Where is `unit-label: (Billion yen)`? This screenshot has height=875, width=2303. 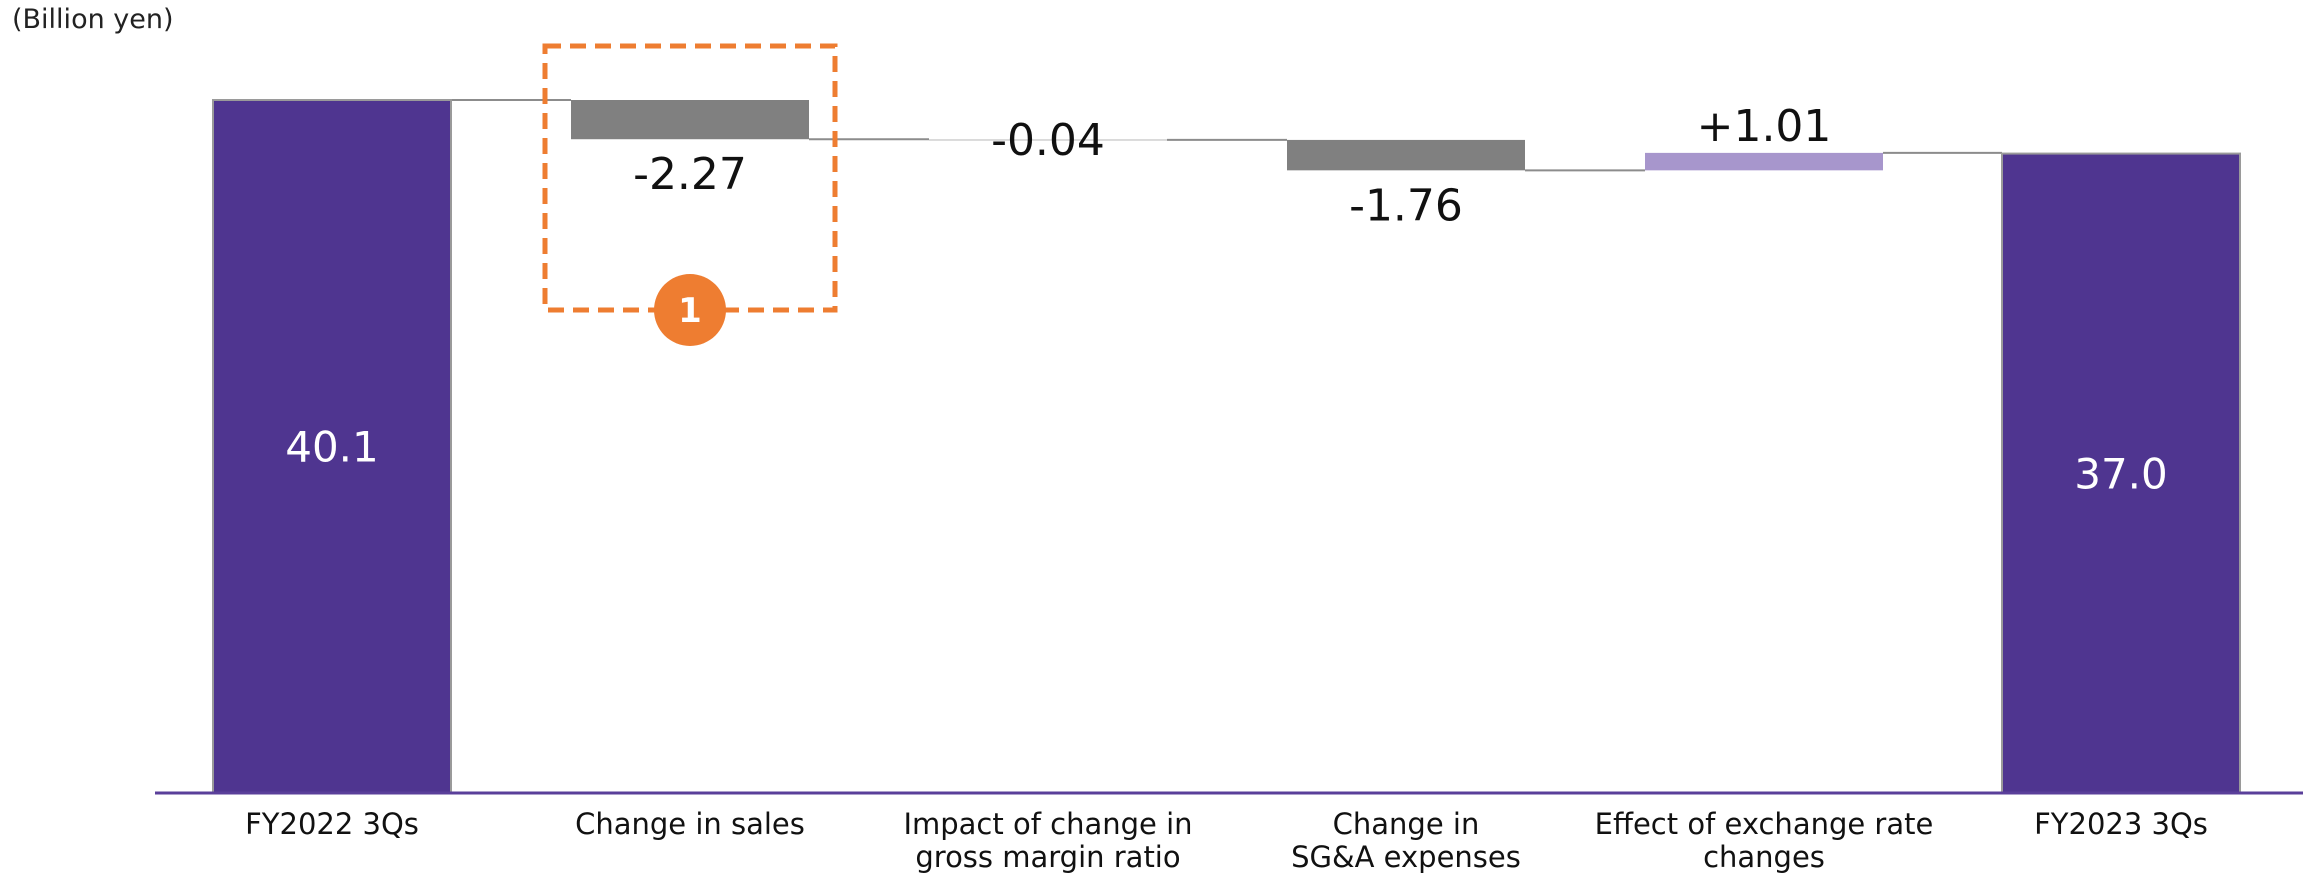
unit-label: (Billion yen) is located at coordinates (93, 19).